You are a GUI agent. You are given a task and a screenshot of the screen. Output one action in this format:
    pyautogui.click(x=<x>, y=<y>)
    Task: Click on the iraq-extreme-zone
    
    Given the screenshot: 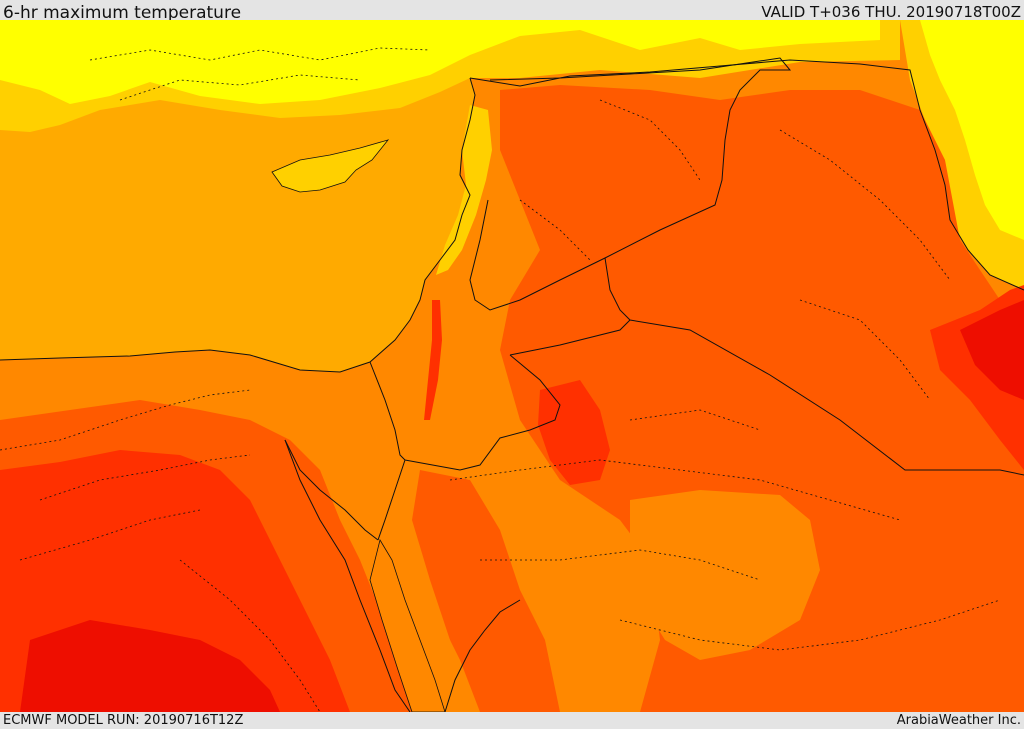 What is the action you would take?
    pyautogui.click(x=992, y=350)
    